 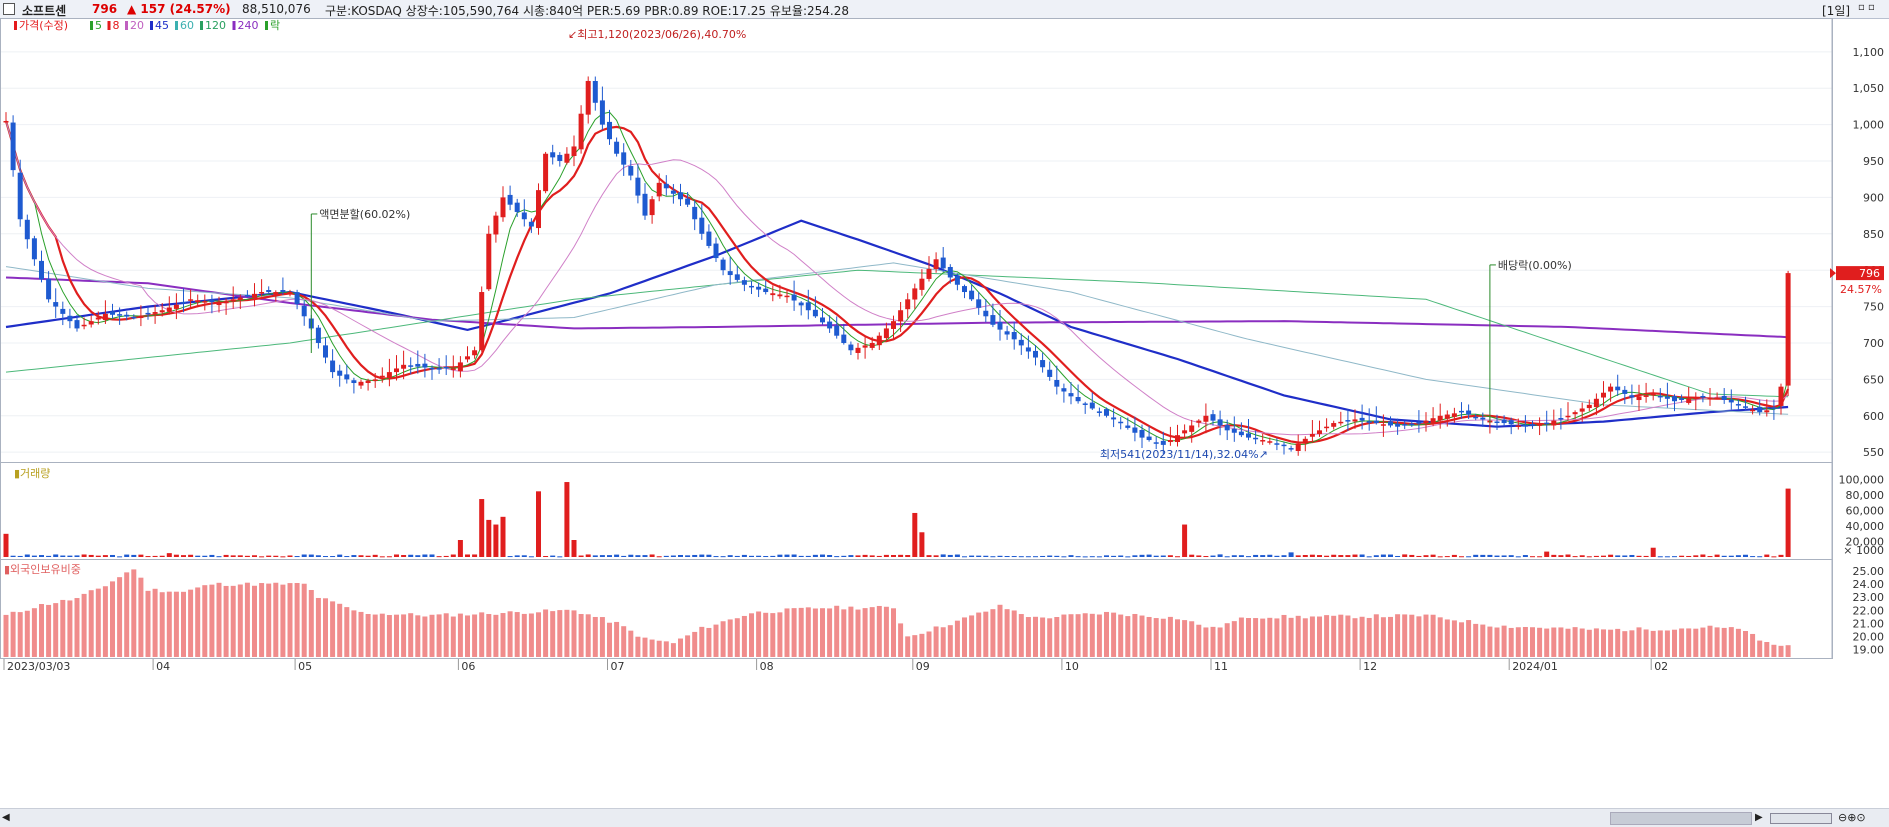 I want to click on horizontal-scrollbar: ◀ ▶ ⊖⊕⊙, so click(x=944, y=817).